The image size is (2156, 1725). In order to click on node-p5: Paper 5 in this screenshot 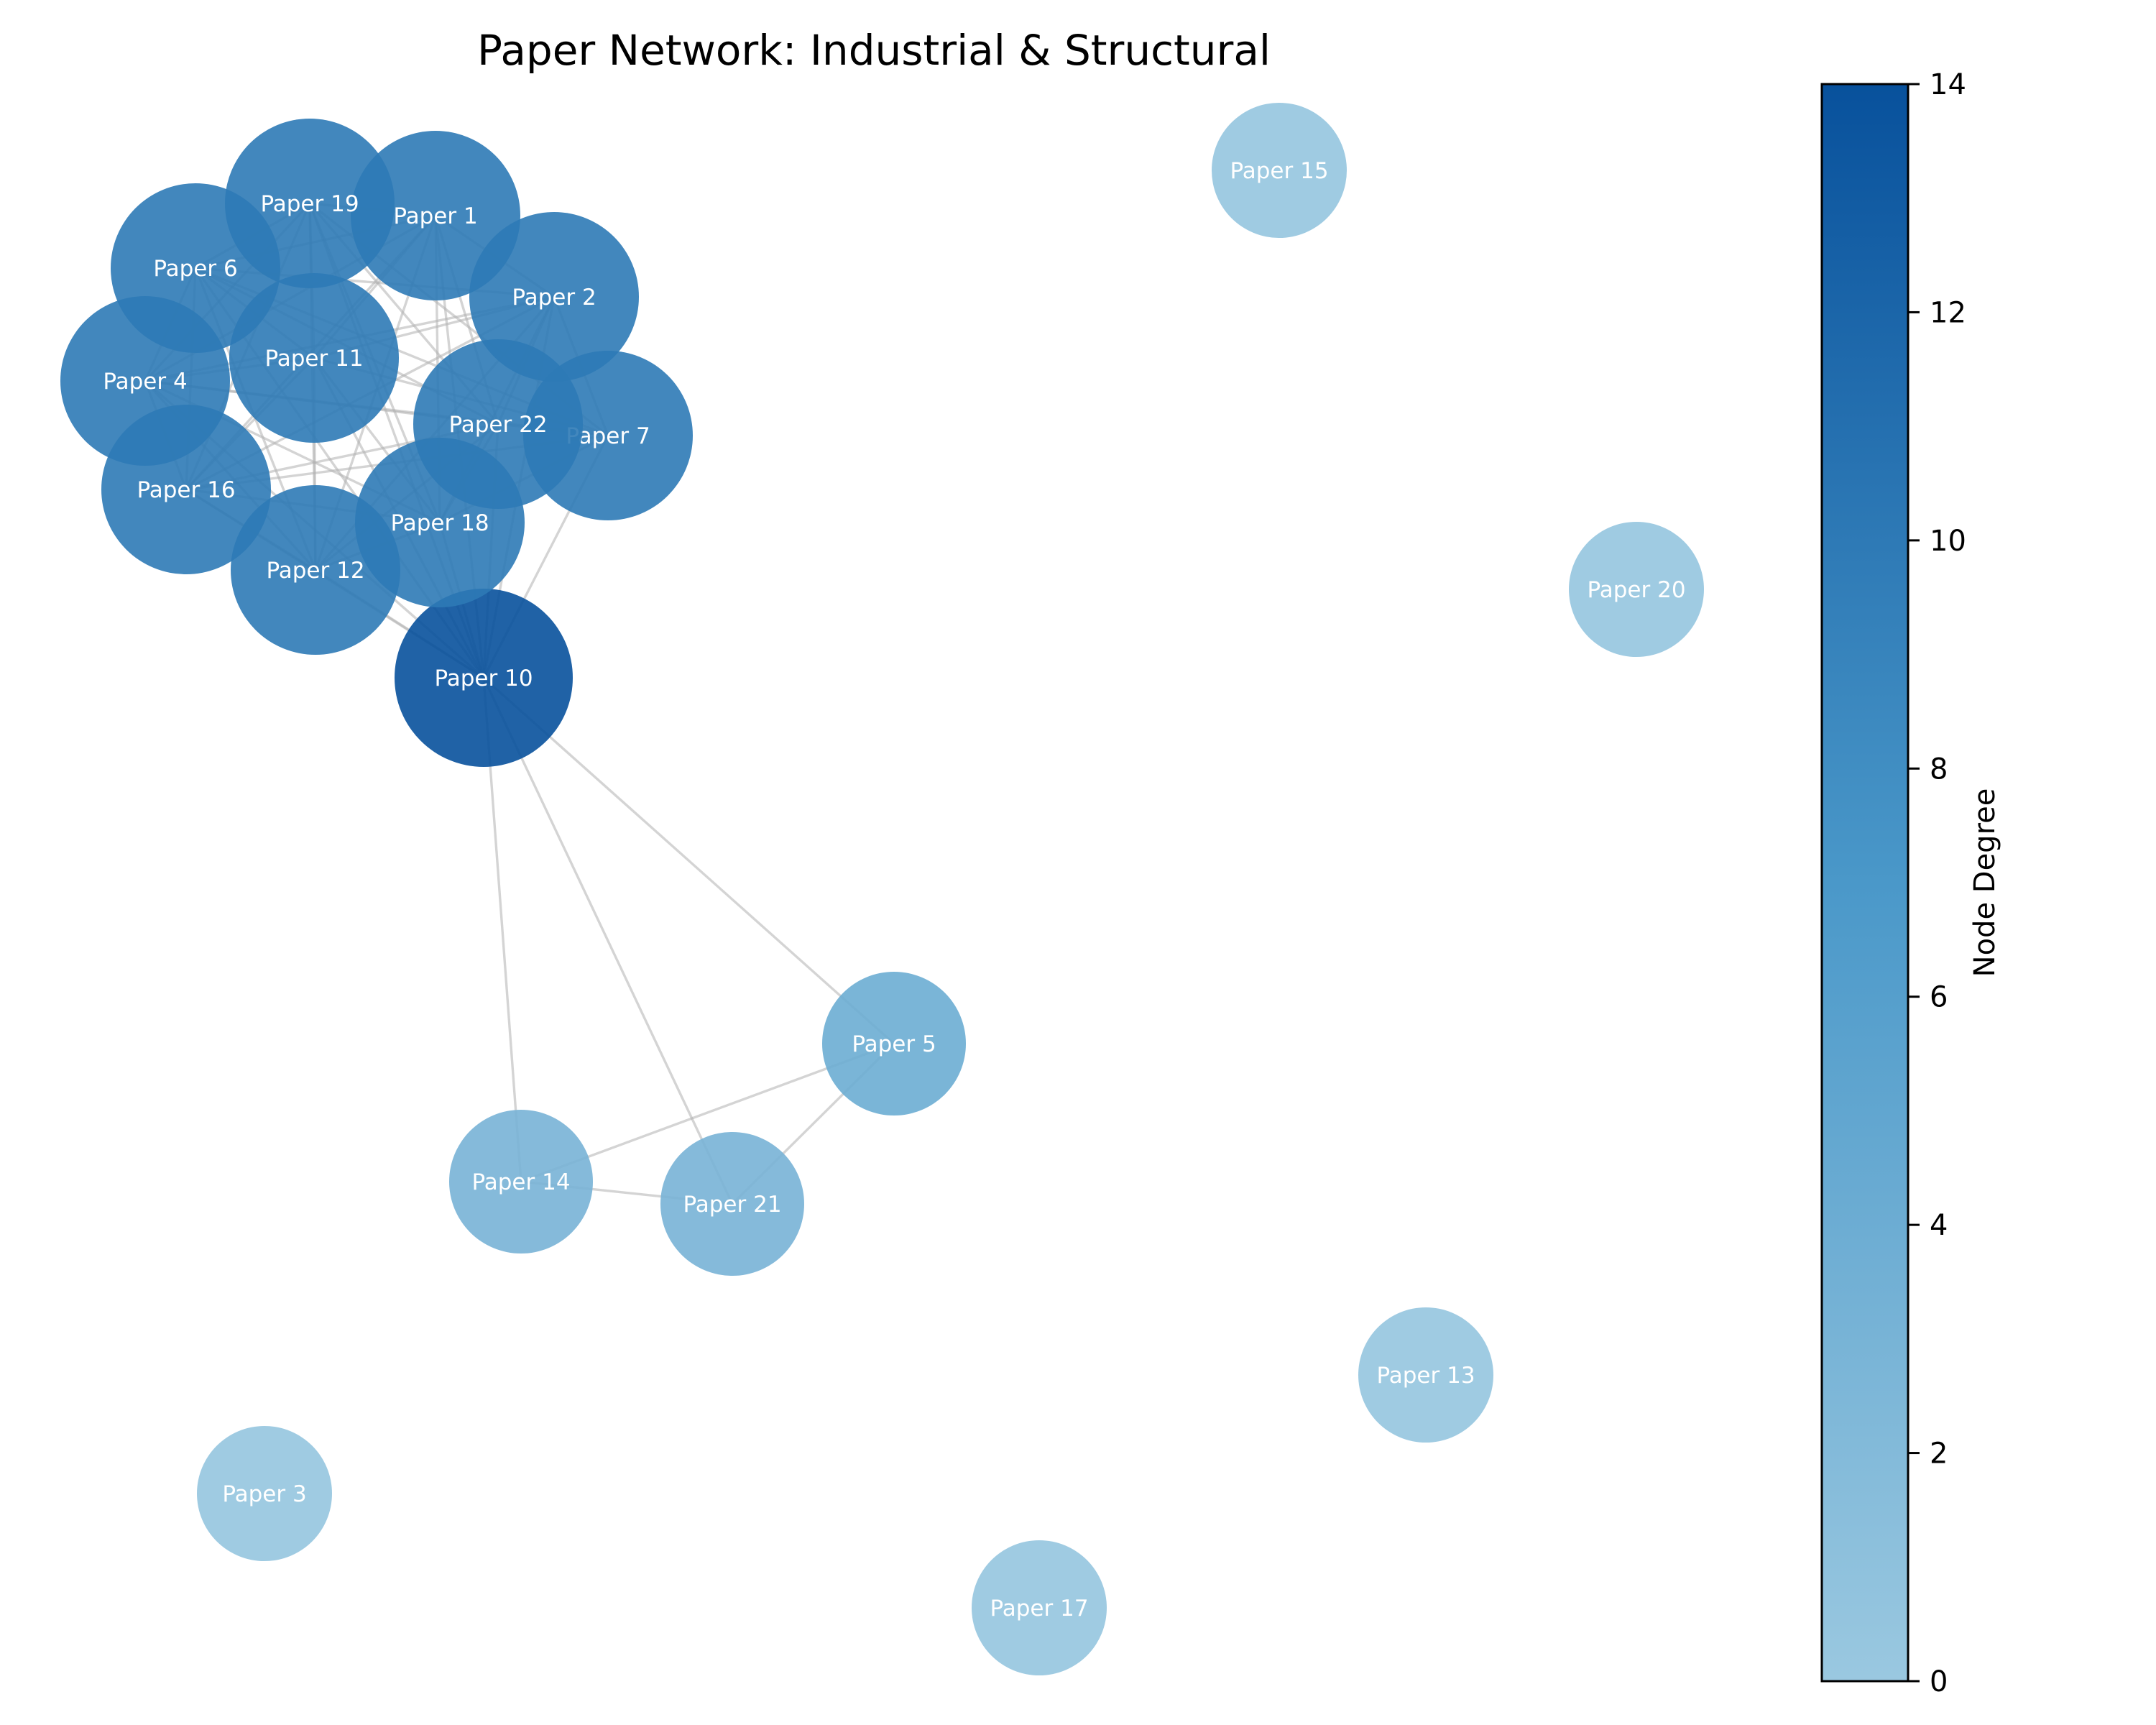, I will do `click(894, 1044)`.